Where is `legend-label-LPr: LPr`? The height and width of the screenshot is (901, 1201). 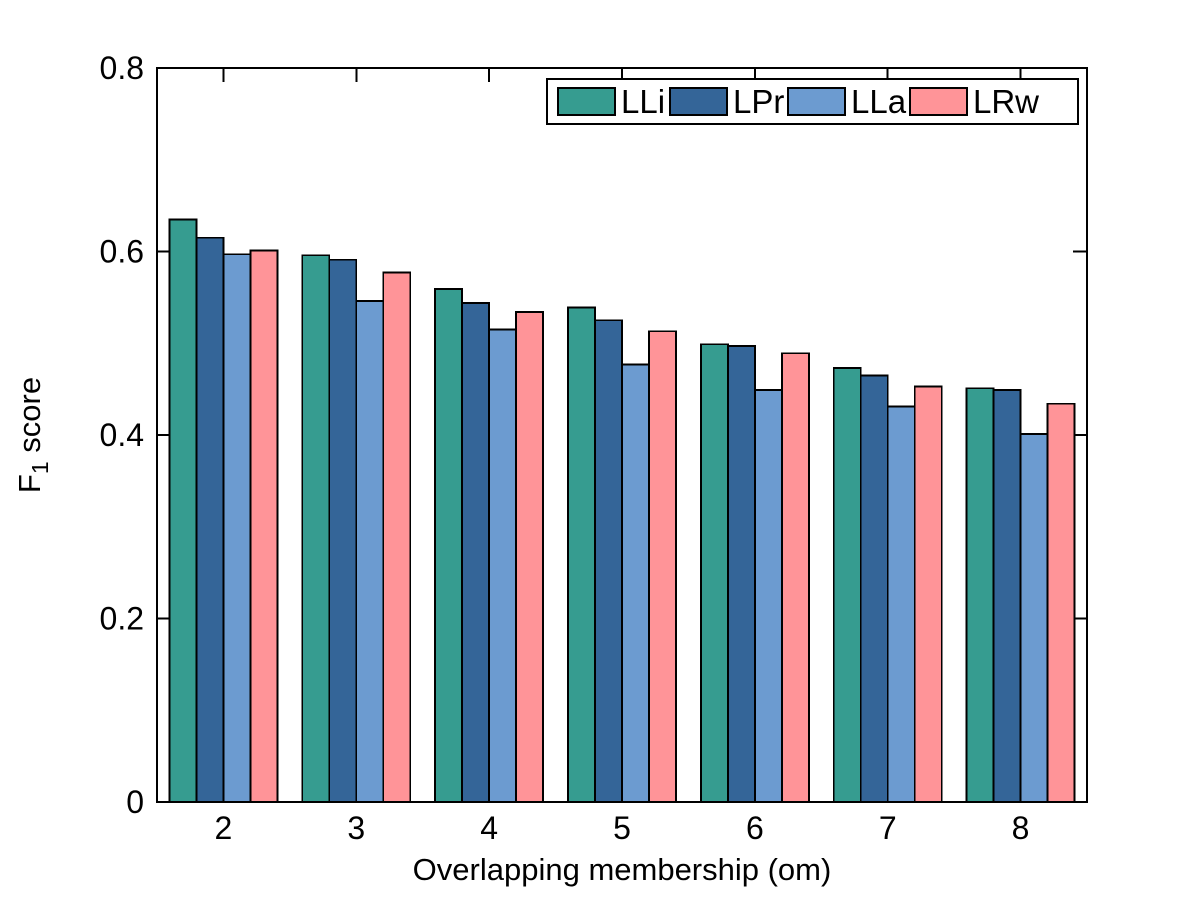
legend-label-LPr: LPr is located at coordinates (758, 101).